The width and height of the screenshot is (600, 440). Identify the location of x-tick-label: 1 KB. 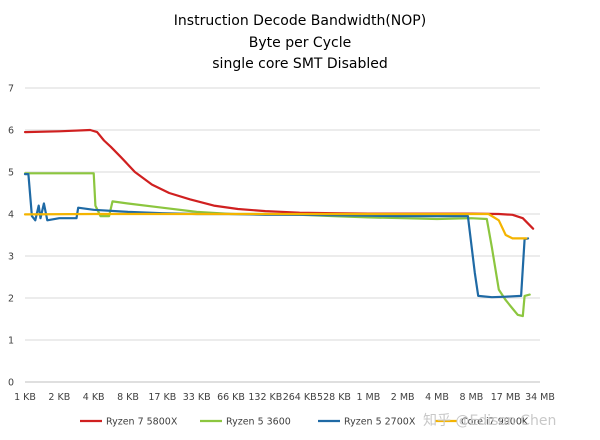
(25, 397).